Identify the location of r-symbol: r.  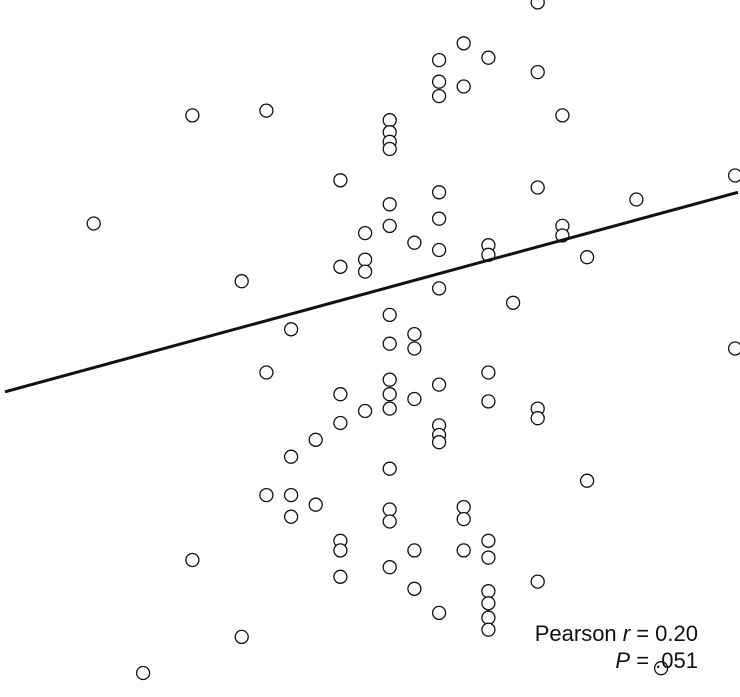
(627, 633).